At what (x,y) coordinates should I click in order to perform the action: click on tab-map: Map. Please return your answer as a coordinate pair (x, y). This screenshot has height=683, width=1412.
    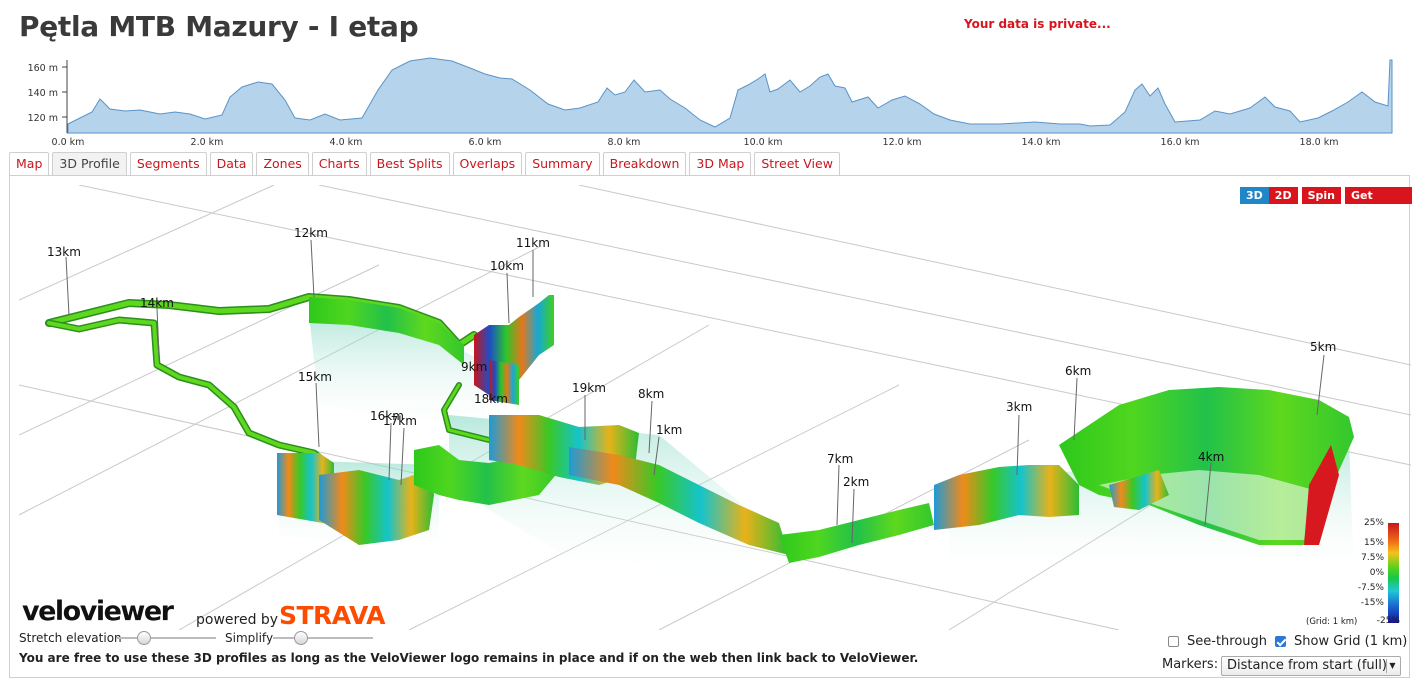
    Looking at the image, I should click on (29, 164).